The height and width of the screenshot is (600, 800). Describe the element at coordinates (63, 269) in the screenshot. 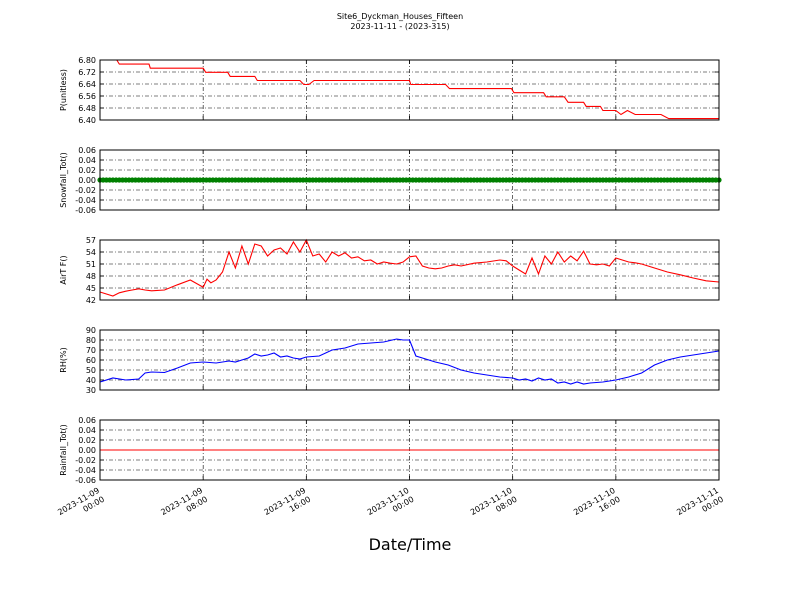

I see `y-axis-label: AirT F()` at that location.